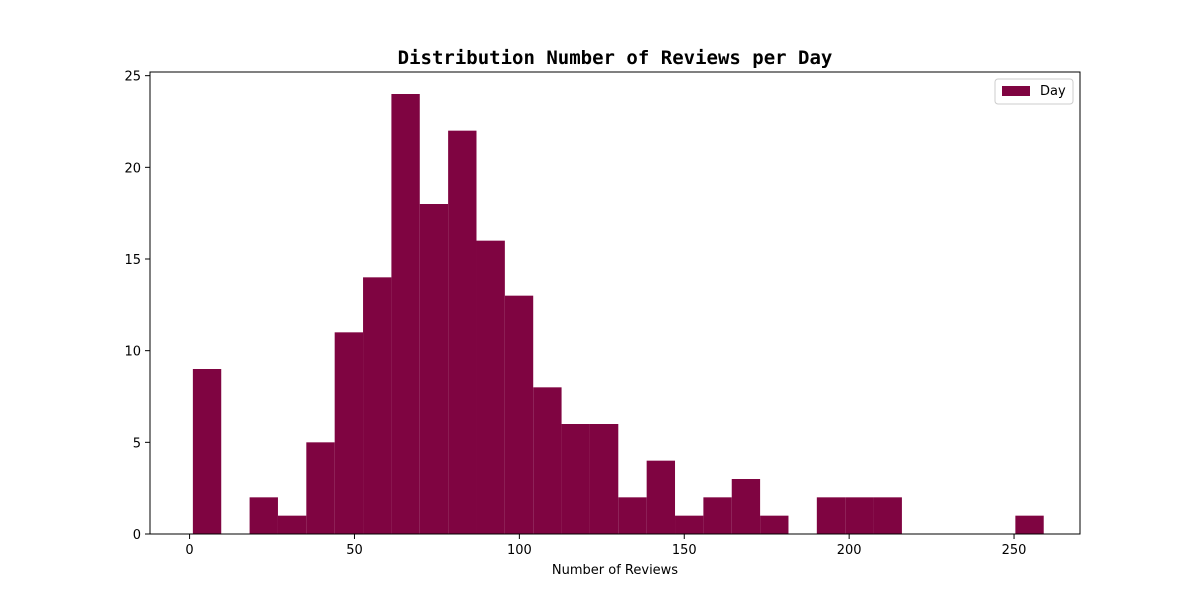  Describe the element at coordinates (615, 58) in the screenshot. I see `chart-title: Distribution Number of Reviews per Day` at that location.